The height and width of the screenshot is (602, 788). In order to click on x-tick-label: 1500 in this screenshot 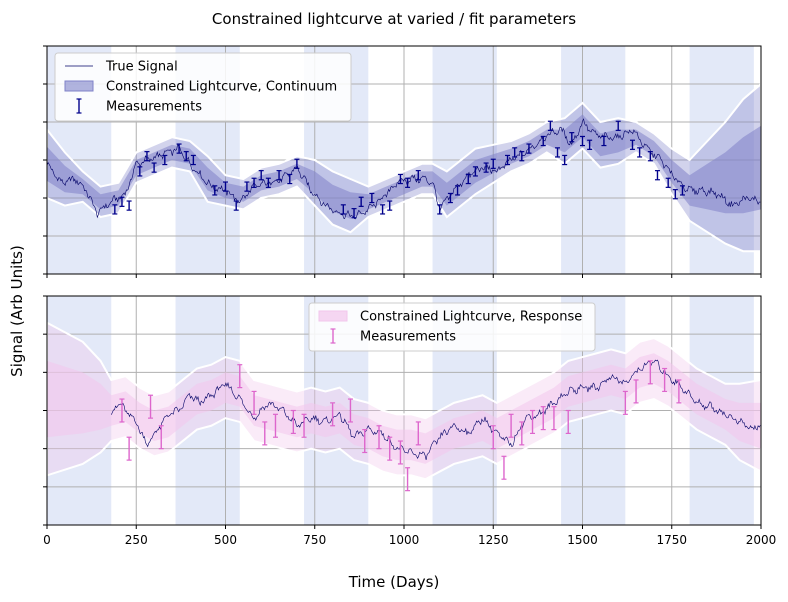, I will do `click(582, 540)`.